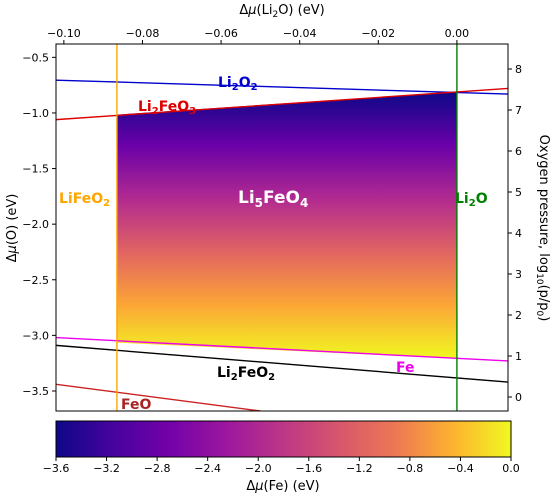 Image resolution: width=550 pixels, height=497 pixels. I want to click on left-tick-label: −1.0, so click(35, 113).